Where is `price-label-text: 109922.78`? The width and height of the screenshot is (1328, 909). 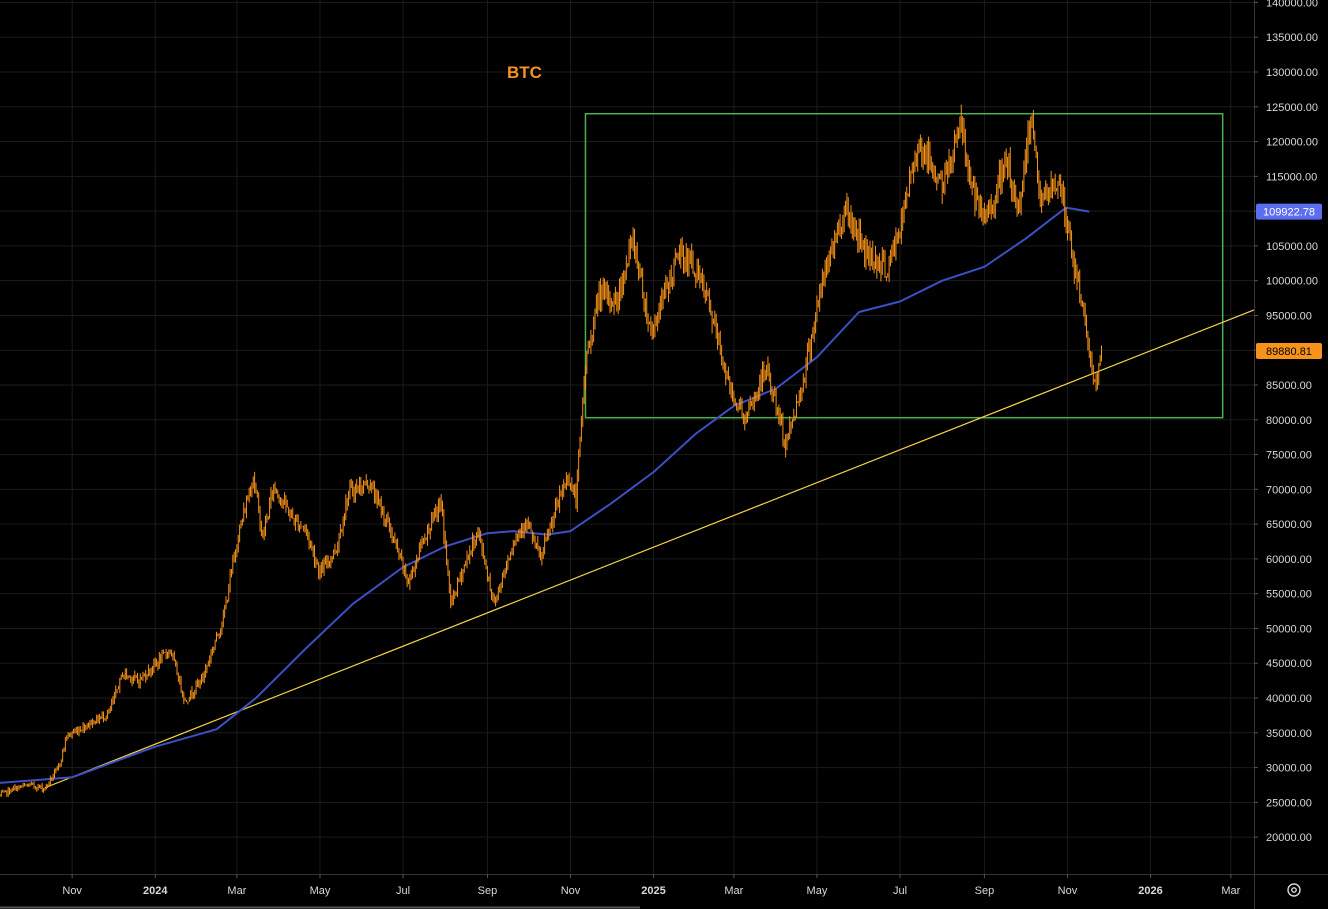
price-label-text: 109922.78 is located at coordinates (1289, 213).